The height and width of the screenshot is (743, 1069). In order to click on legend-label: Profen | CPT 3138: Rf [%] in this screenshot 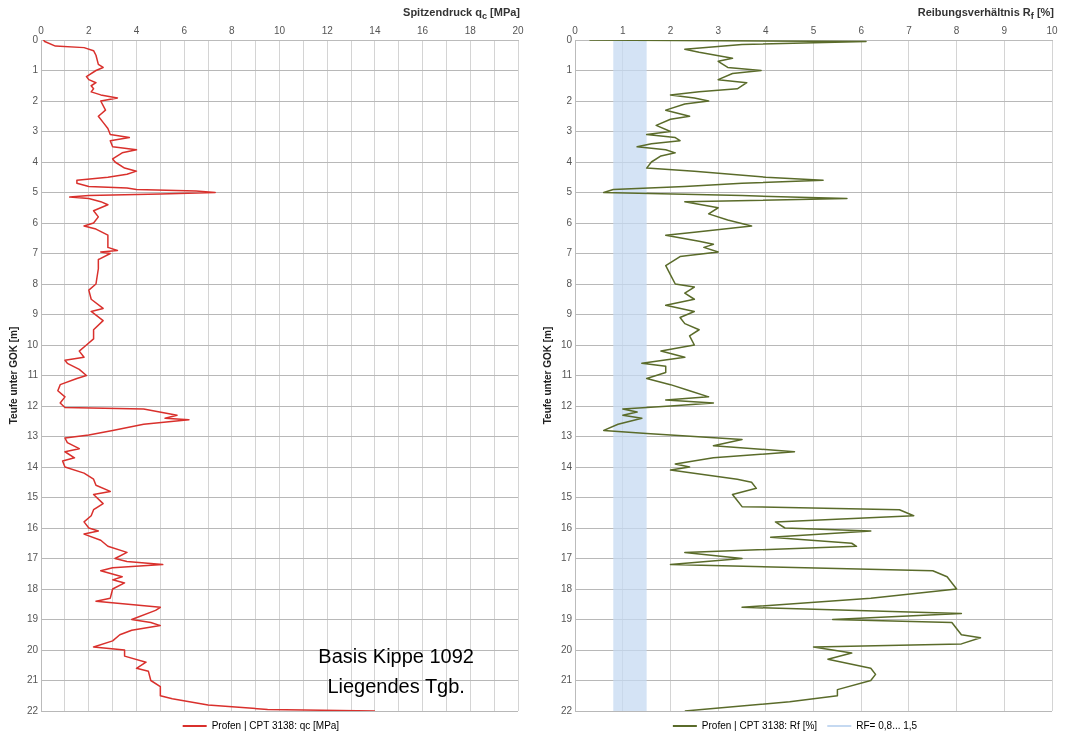, I will do `click(759, 725)`.